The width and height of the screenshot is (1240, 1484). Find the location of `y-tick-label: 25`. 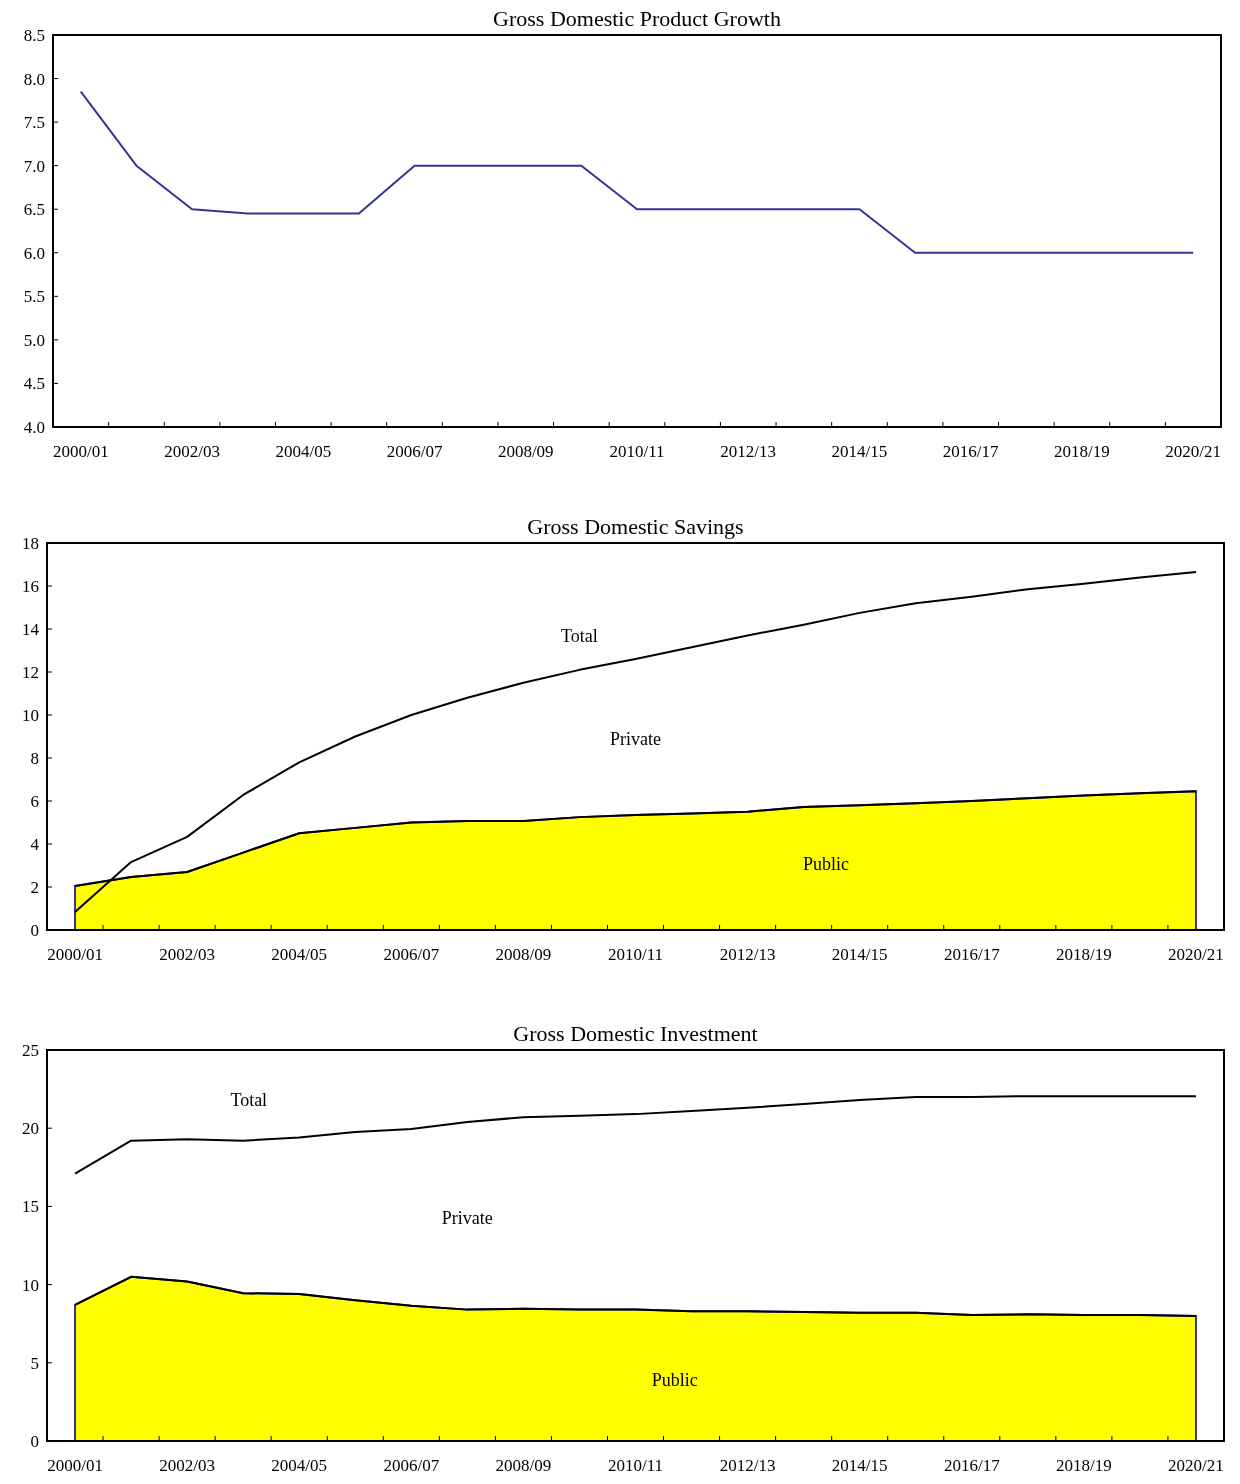

y-tick-label: 25 is located at coordinates (30, 1050).